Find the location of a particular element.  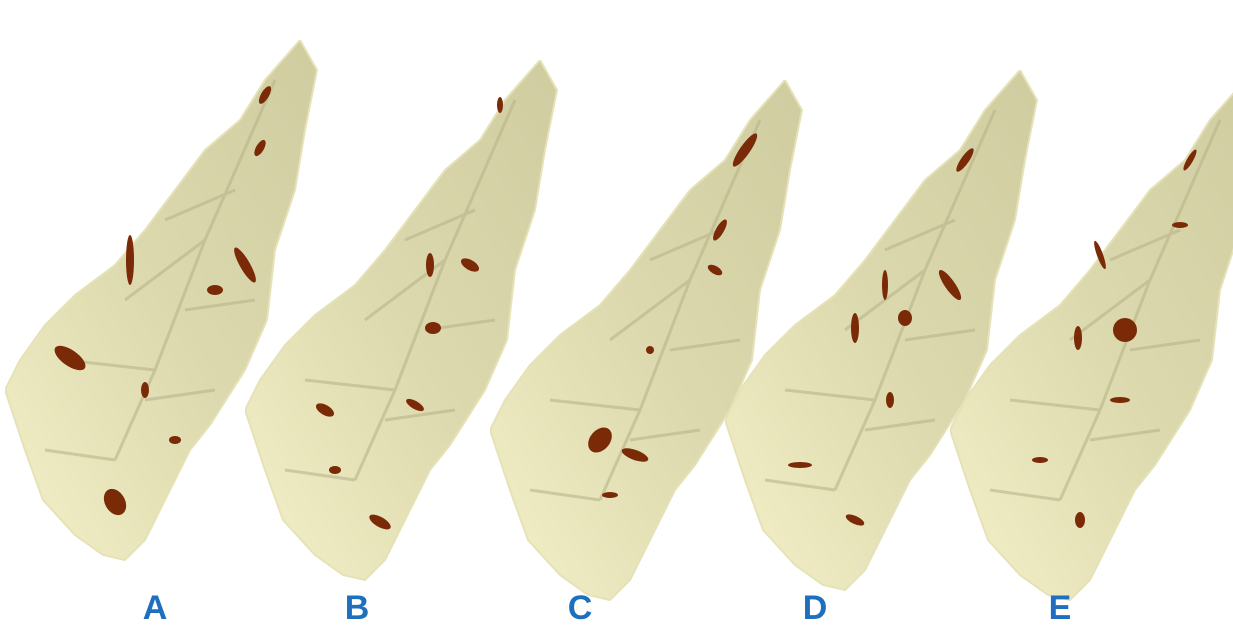

panel-label: B is located at coordinates (357, 608).